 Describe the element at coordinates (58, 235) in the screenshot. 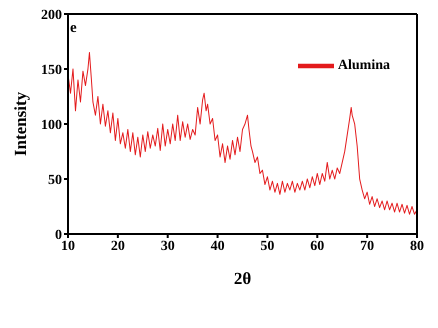

I see `y-tick-label: 0` at that location.